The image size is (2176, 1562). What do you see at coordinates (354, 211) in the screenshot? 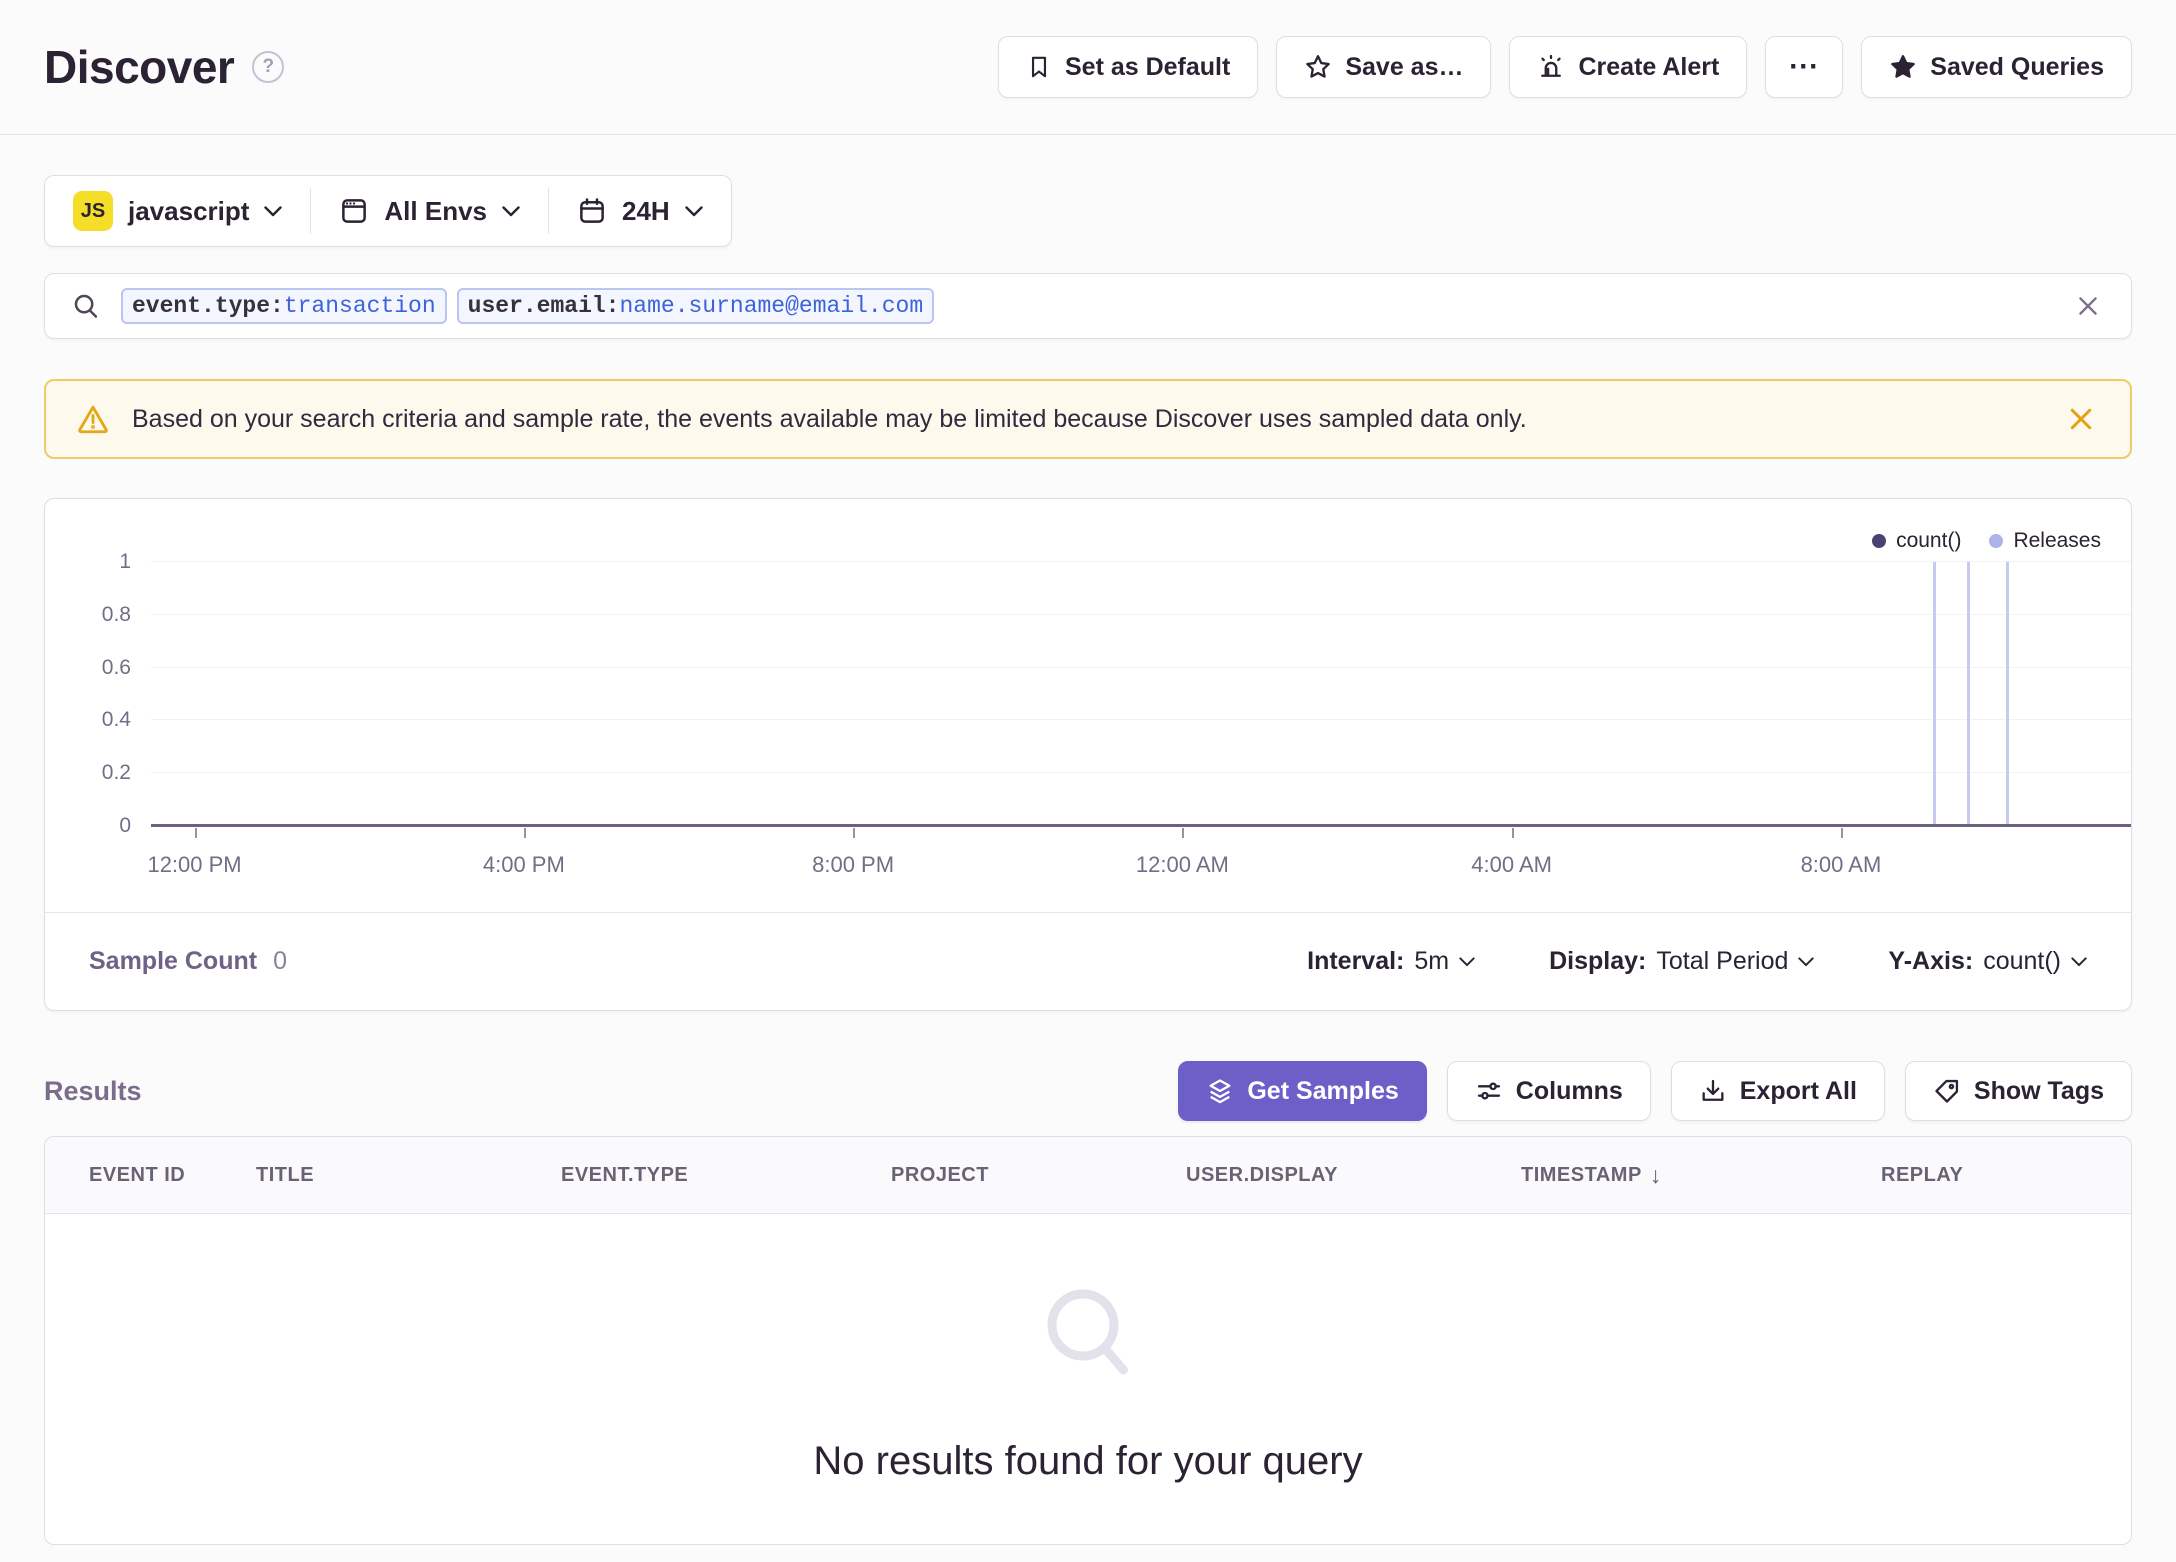
I see `window-icon` at bounding box center [354, 211].